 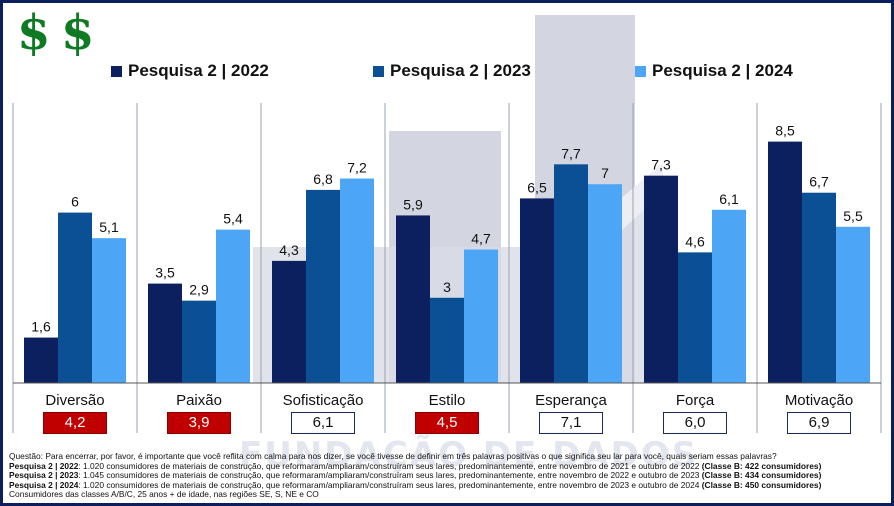 I want to click on data-label: 5,1, so click(x=109, y=227).